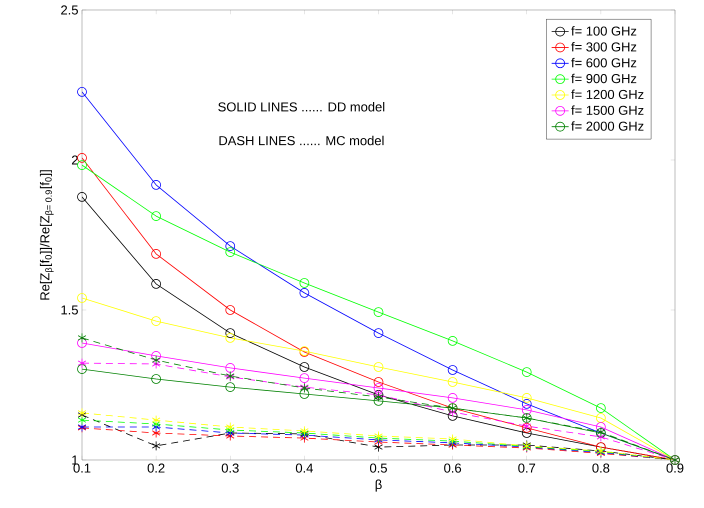 This screenshot has width=704, height=508. I want to click on annotation: DASH LINES ...... MC model, so click(301, 141).